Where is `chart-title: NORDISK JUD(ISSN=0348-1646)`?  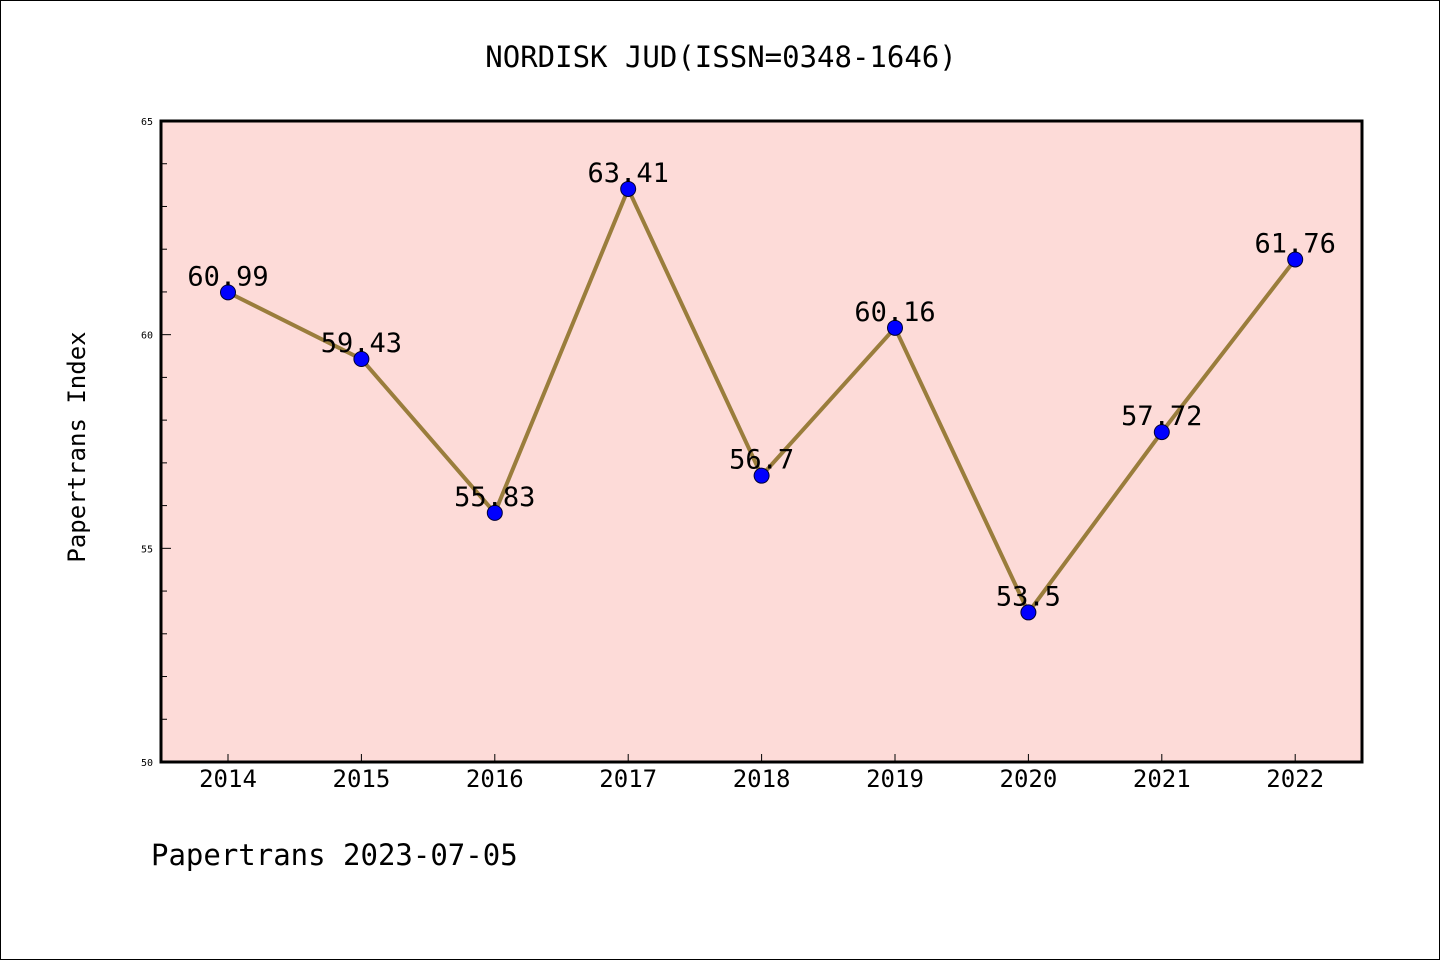 chart-title: NORDISK JUD(ISSN=0348-1646) is located at coordinates (720, 57).